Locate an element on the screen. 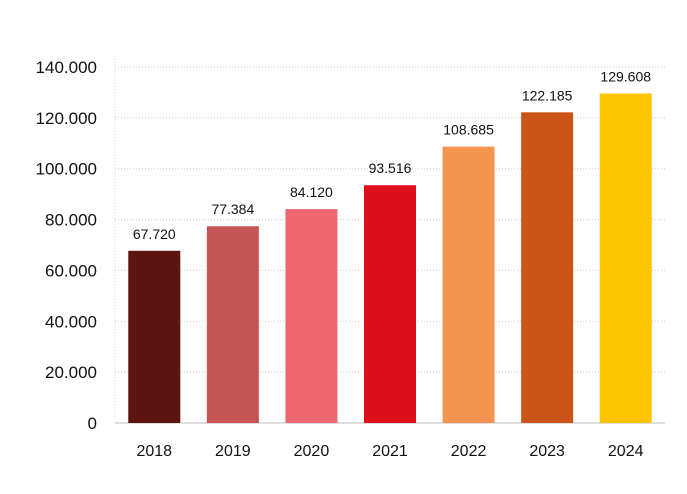  data-label-2019: 77.384 is located at coordinates (232, 209).